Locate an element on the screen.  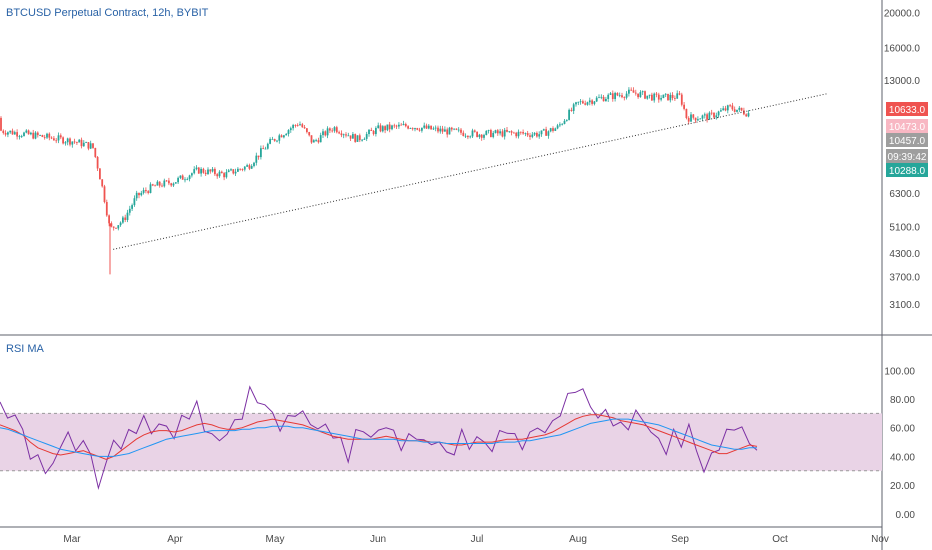
price-tag-label: 09:39:42 is located at coordinates (907, 157).